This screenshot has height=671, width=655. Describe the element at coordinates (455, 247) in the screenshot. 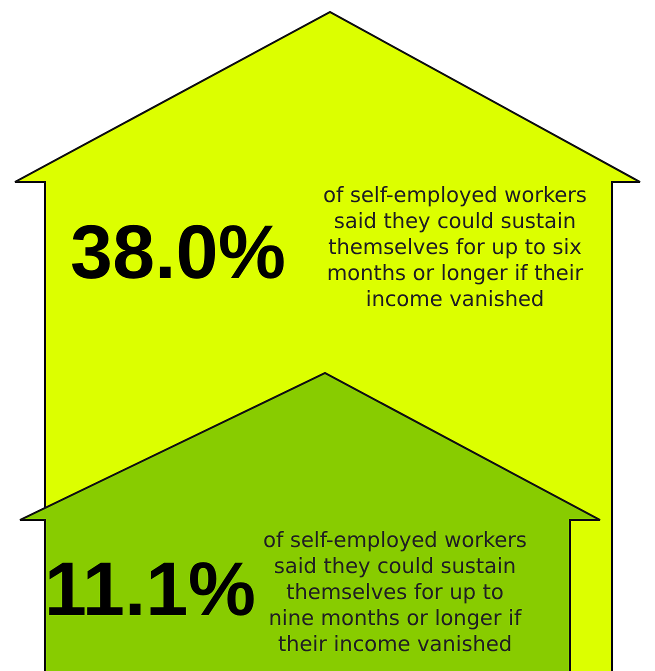

I see `category-label: of self-employed workers said they could sustain themselves for up to six months or longer if their income vanished` at that location.